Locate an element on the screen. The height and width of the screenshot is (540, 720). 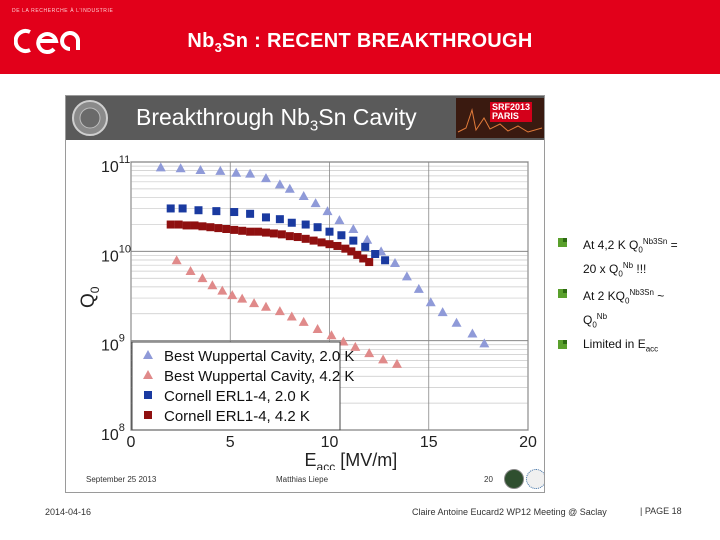
x-tick-label: 5 is located at coordinates (230, 442).